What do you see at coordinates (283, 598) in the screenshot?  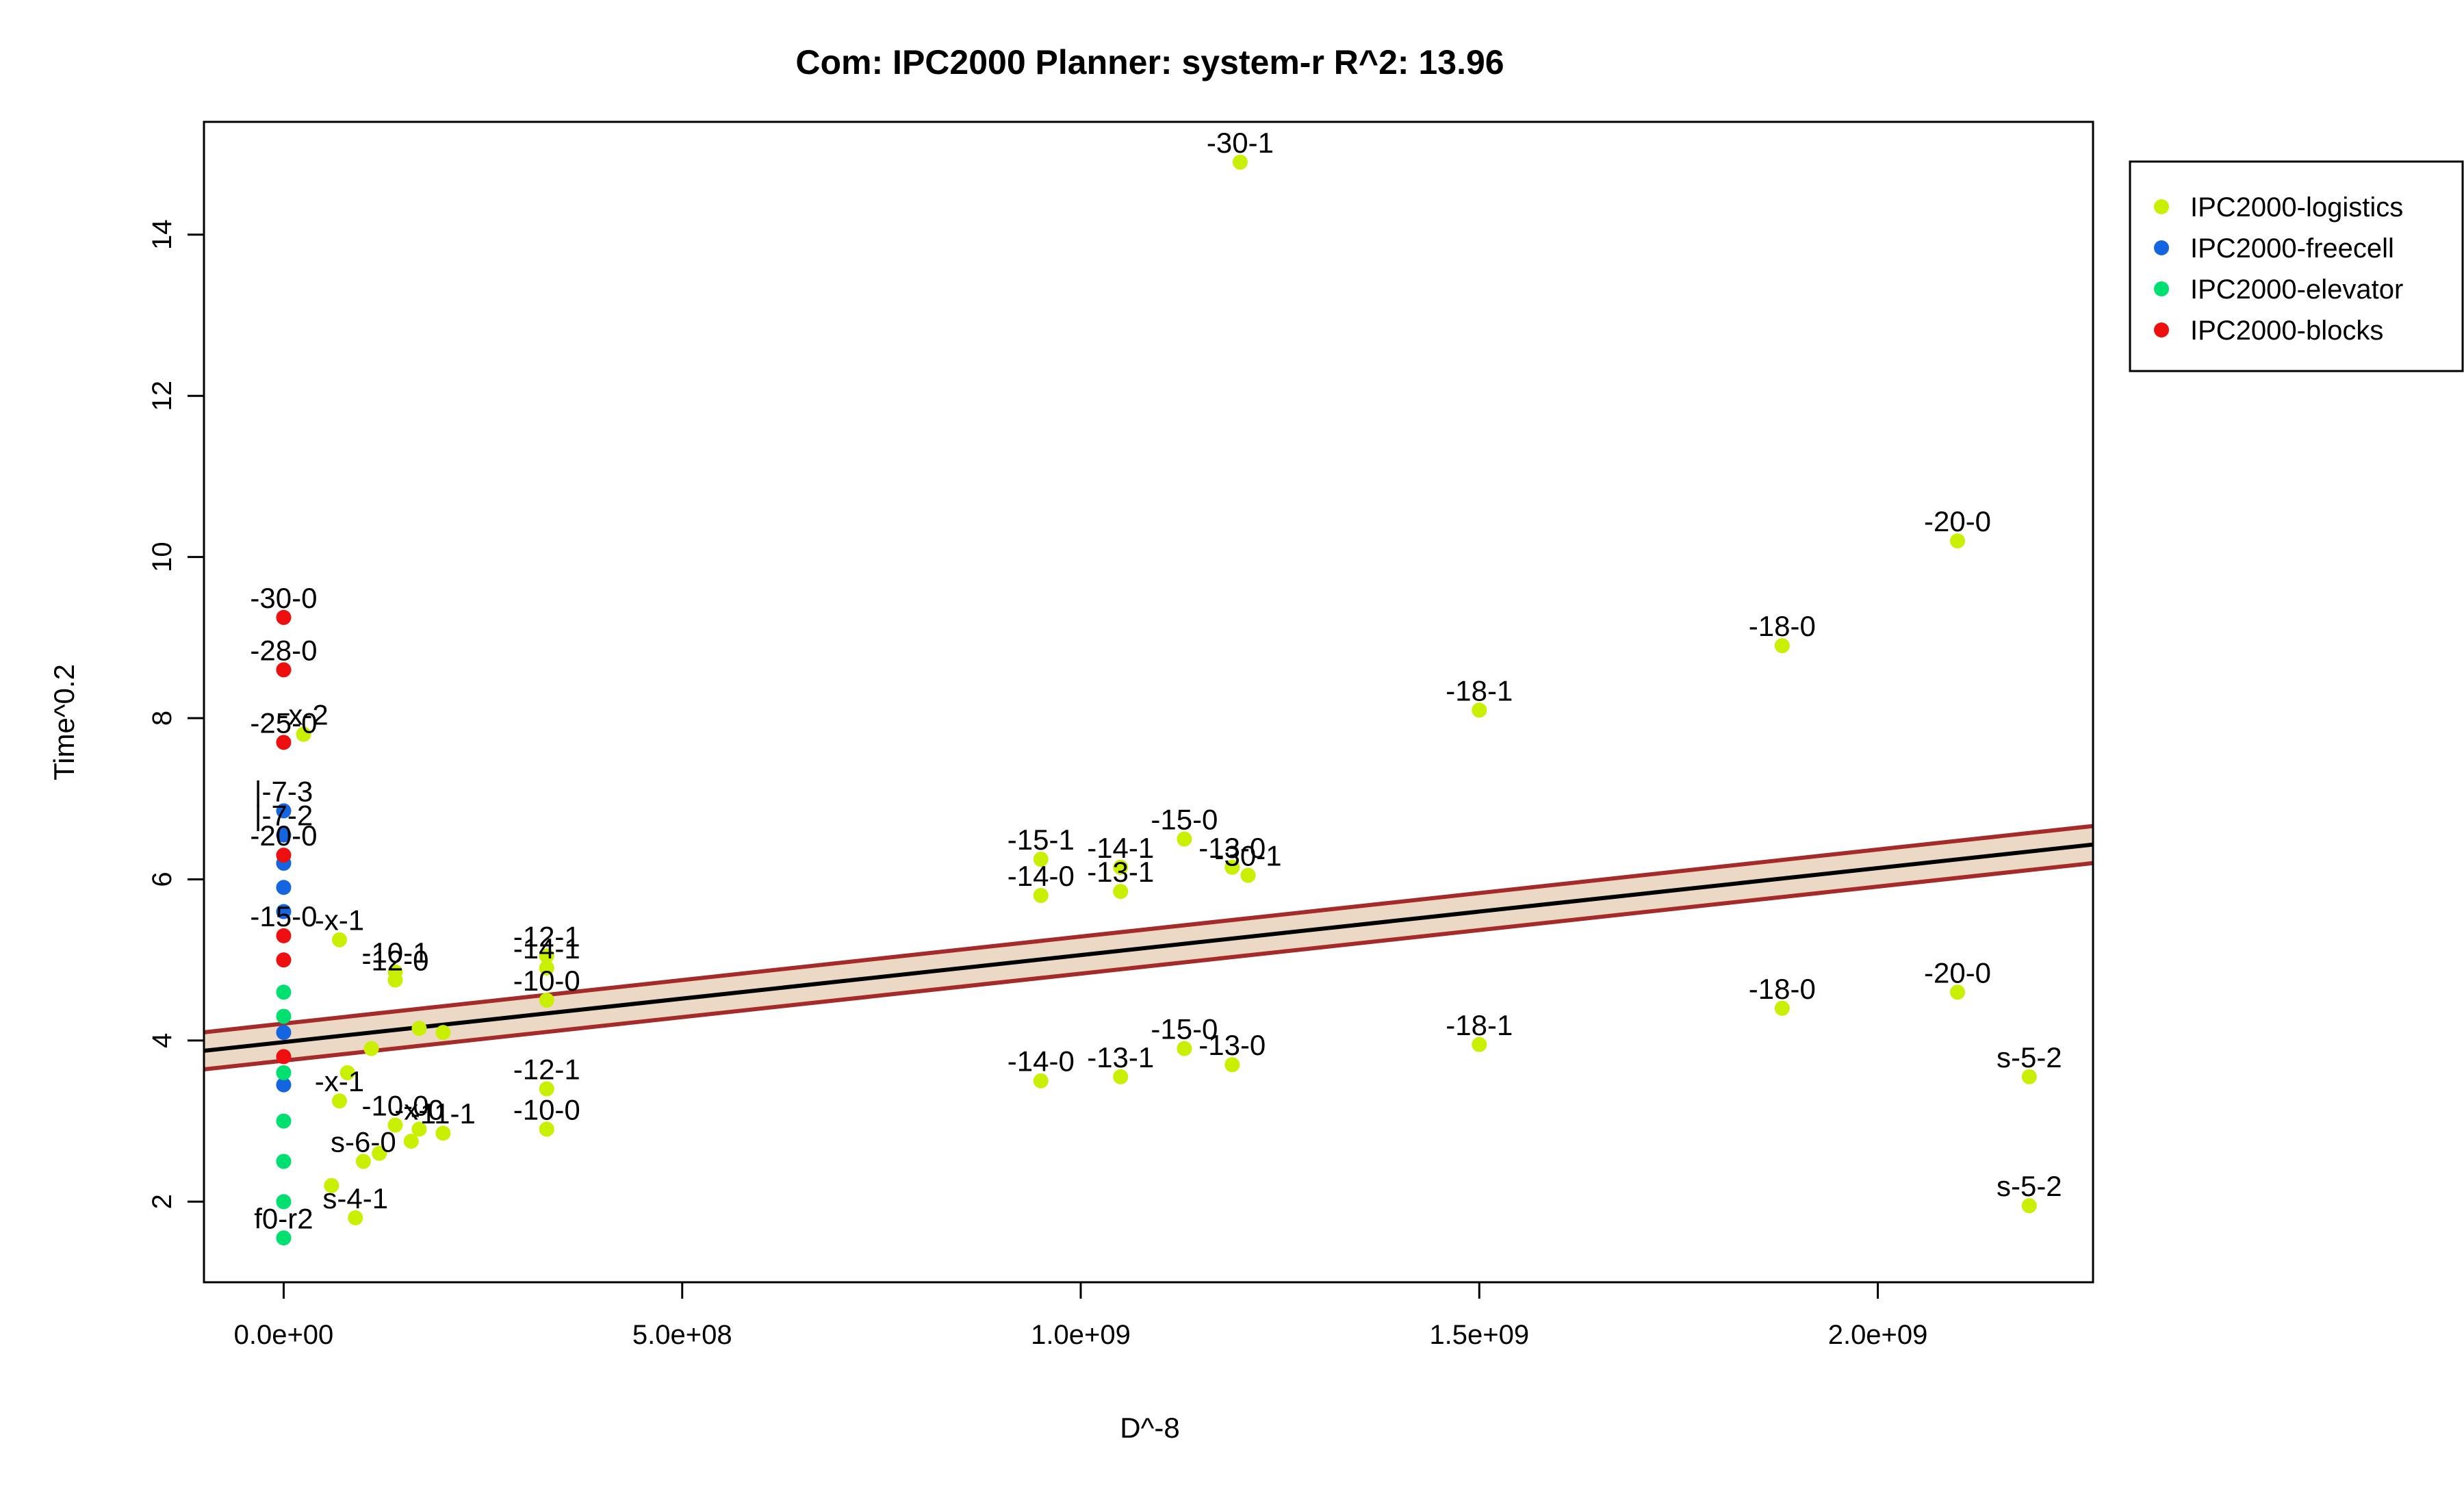 I see `point-label: -30-0` at bounding box center [283, 598].